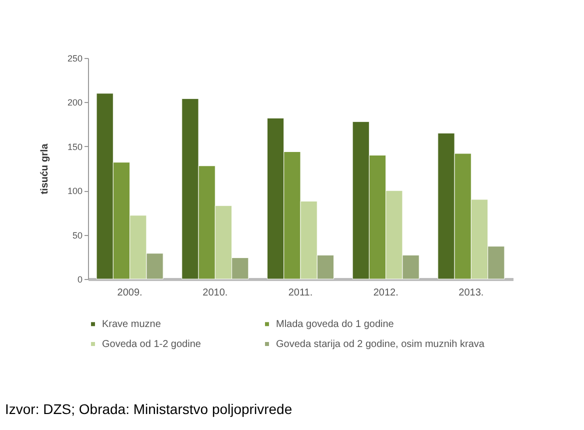 Image resolution: width=584 pixels, height=430 pixels. Describe the element at coordinates (74, 147) in the screenshot. I see `y-tick-label: 150` at that location.